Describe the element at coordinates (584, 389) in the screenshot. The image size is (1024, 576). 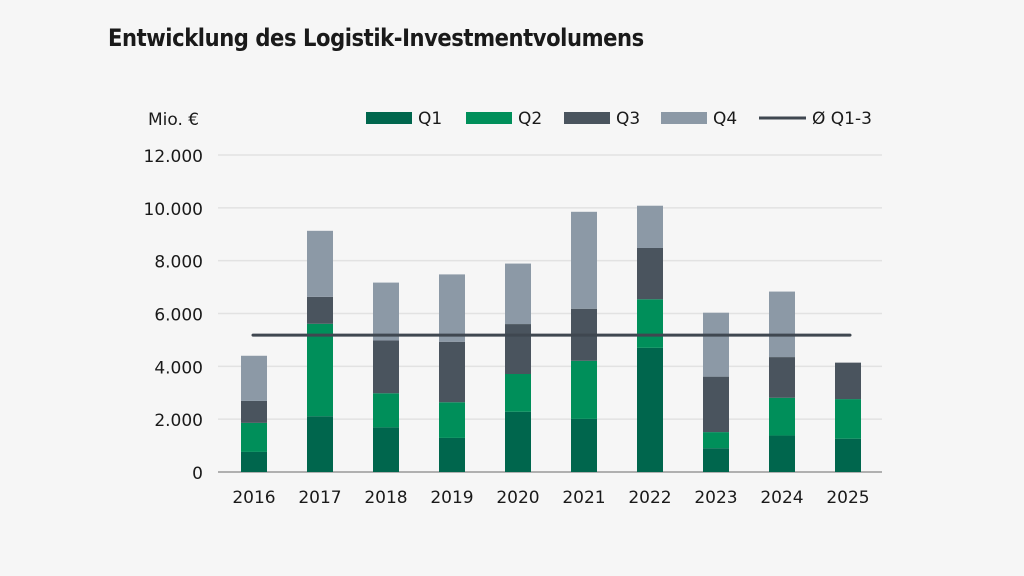
I see `bar-q2-2021` at that location.